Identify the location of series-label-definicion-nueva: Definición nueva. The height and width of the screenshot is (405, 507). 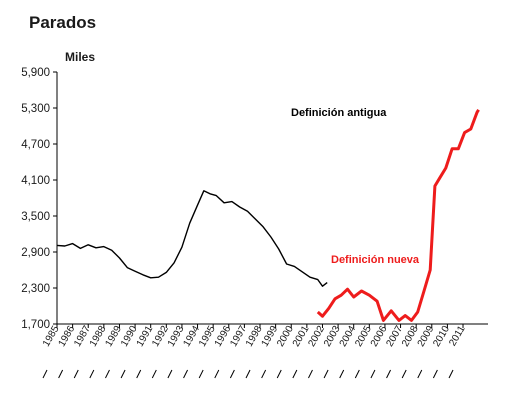
(375, 260).